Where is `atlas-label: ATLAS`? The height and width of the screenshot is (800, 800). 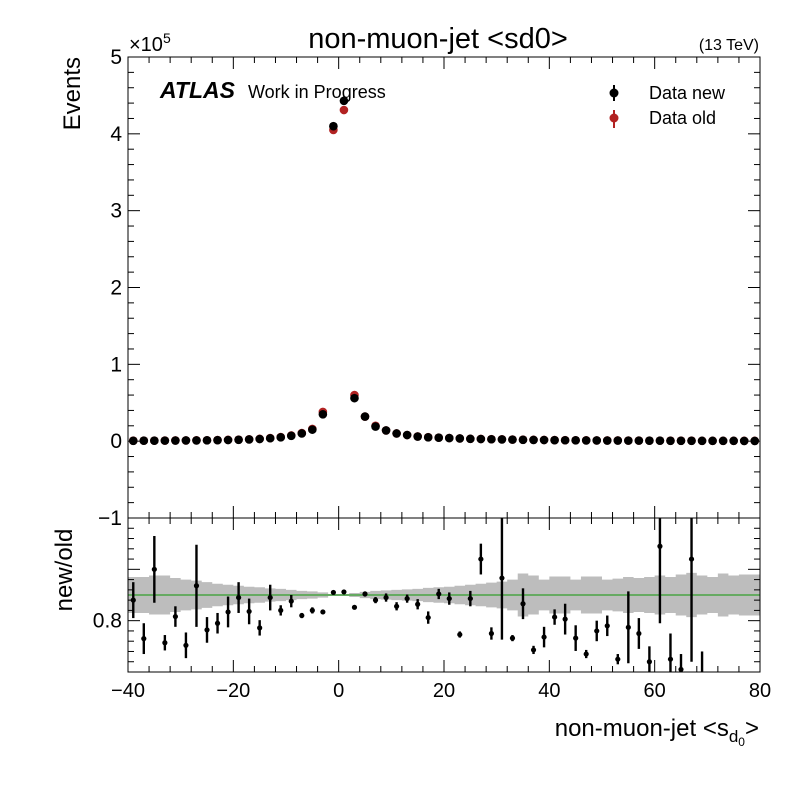
atlas-label: ATLAS is located at coordinates (197, 90).